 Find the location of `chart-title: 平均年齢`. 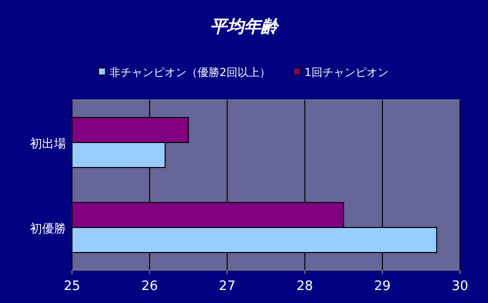

chart-title: 平均年齢 is located at coordinates (245, 27).